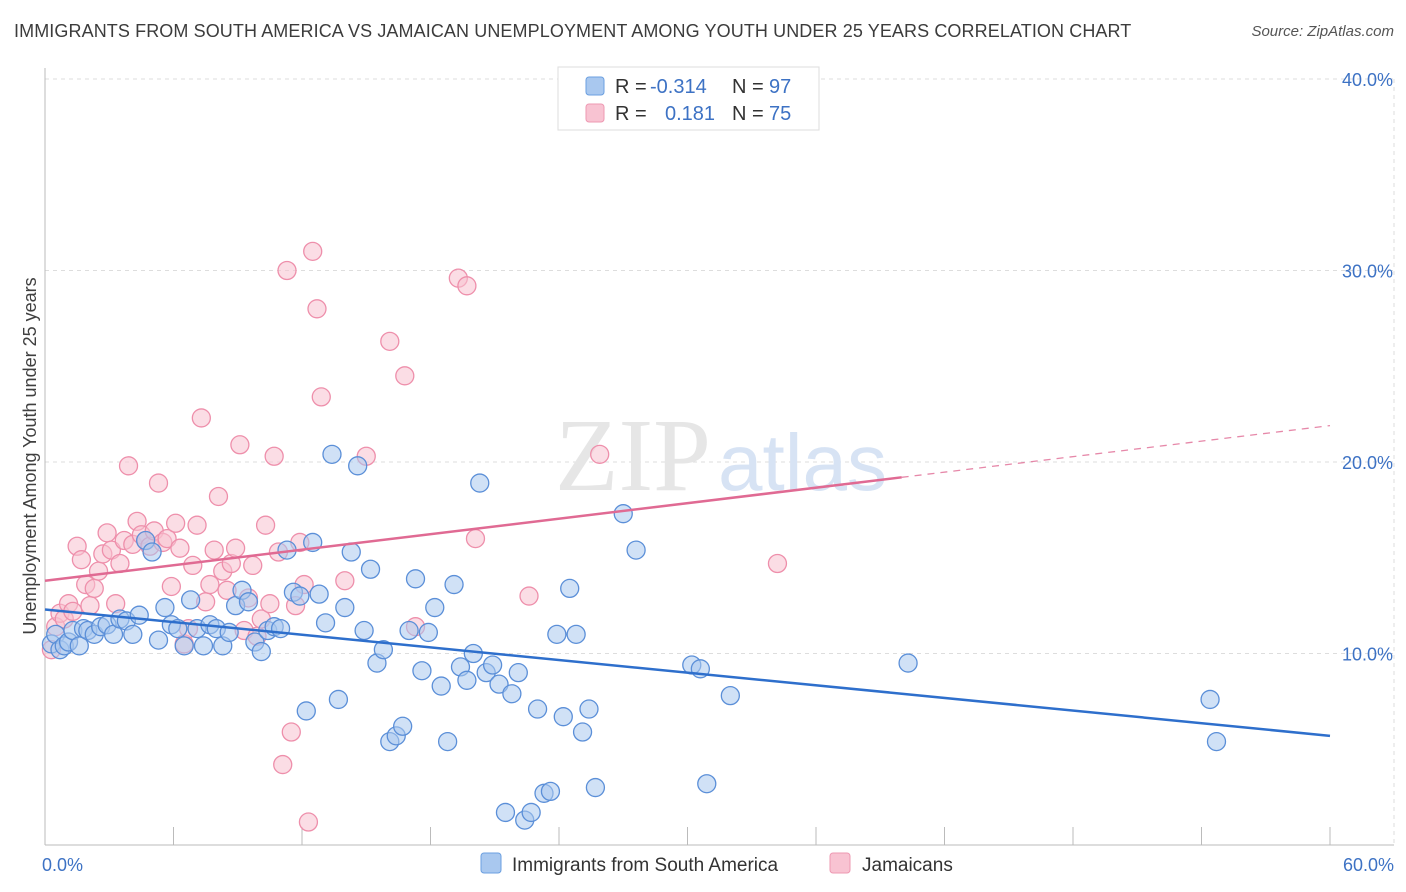  What do you see at coordinates (1367, 367) in the screenshot?
I see `y-tick-labels: 10.0% 20.0% 30.0% 40.0%` at bounding box center [1367, 367].